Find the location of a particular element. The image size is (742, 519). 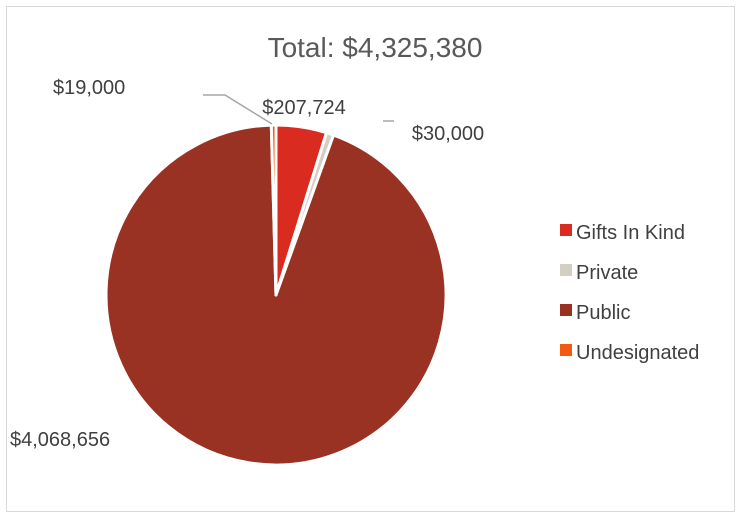

data-label-gifts-in-kind: $207,724 is located at coordinates (303, 108).